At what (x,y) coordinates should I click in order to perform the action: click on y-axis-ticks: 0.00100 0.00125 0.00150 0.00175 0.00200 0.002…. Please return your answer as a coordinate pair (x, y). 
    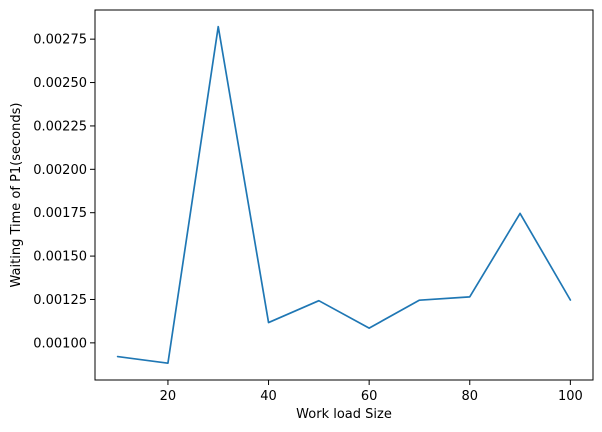
    Looking at the image, I should click on (64, 192).